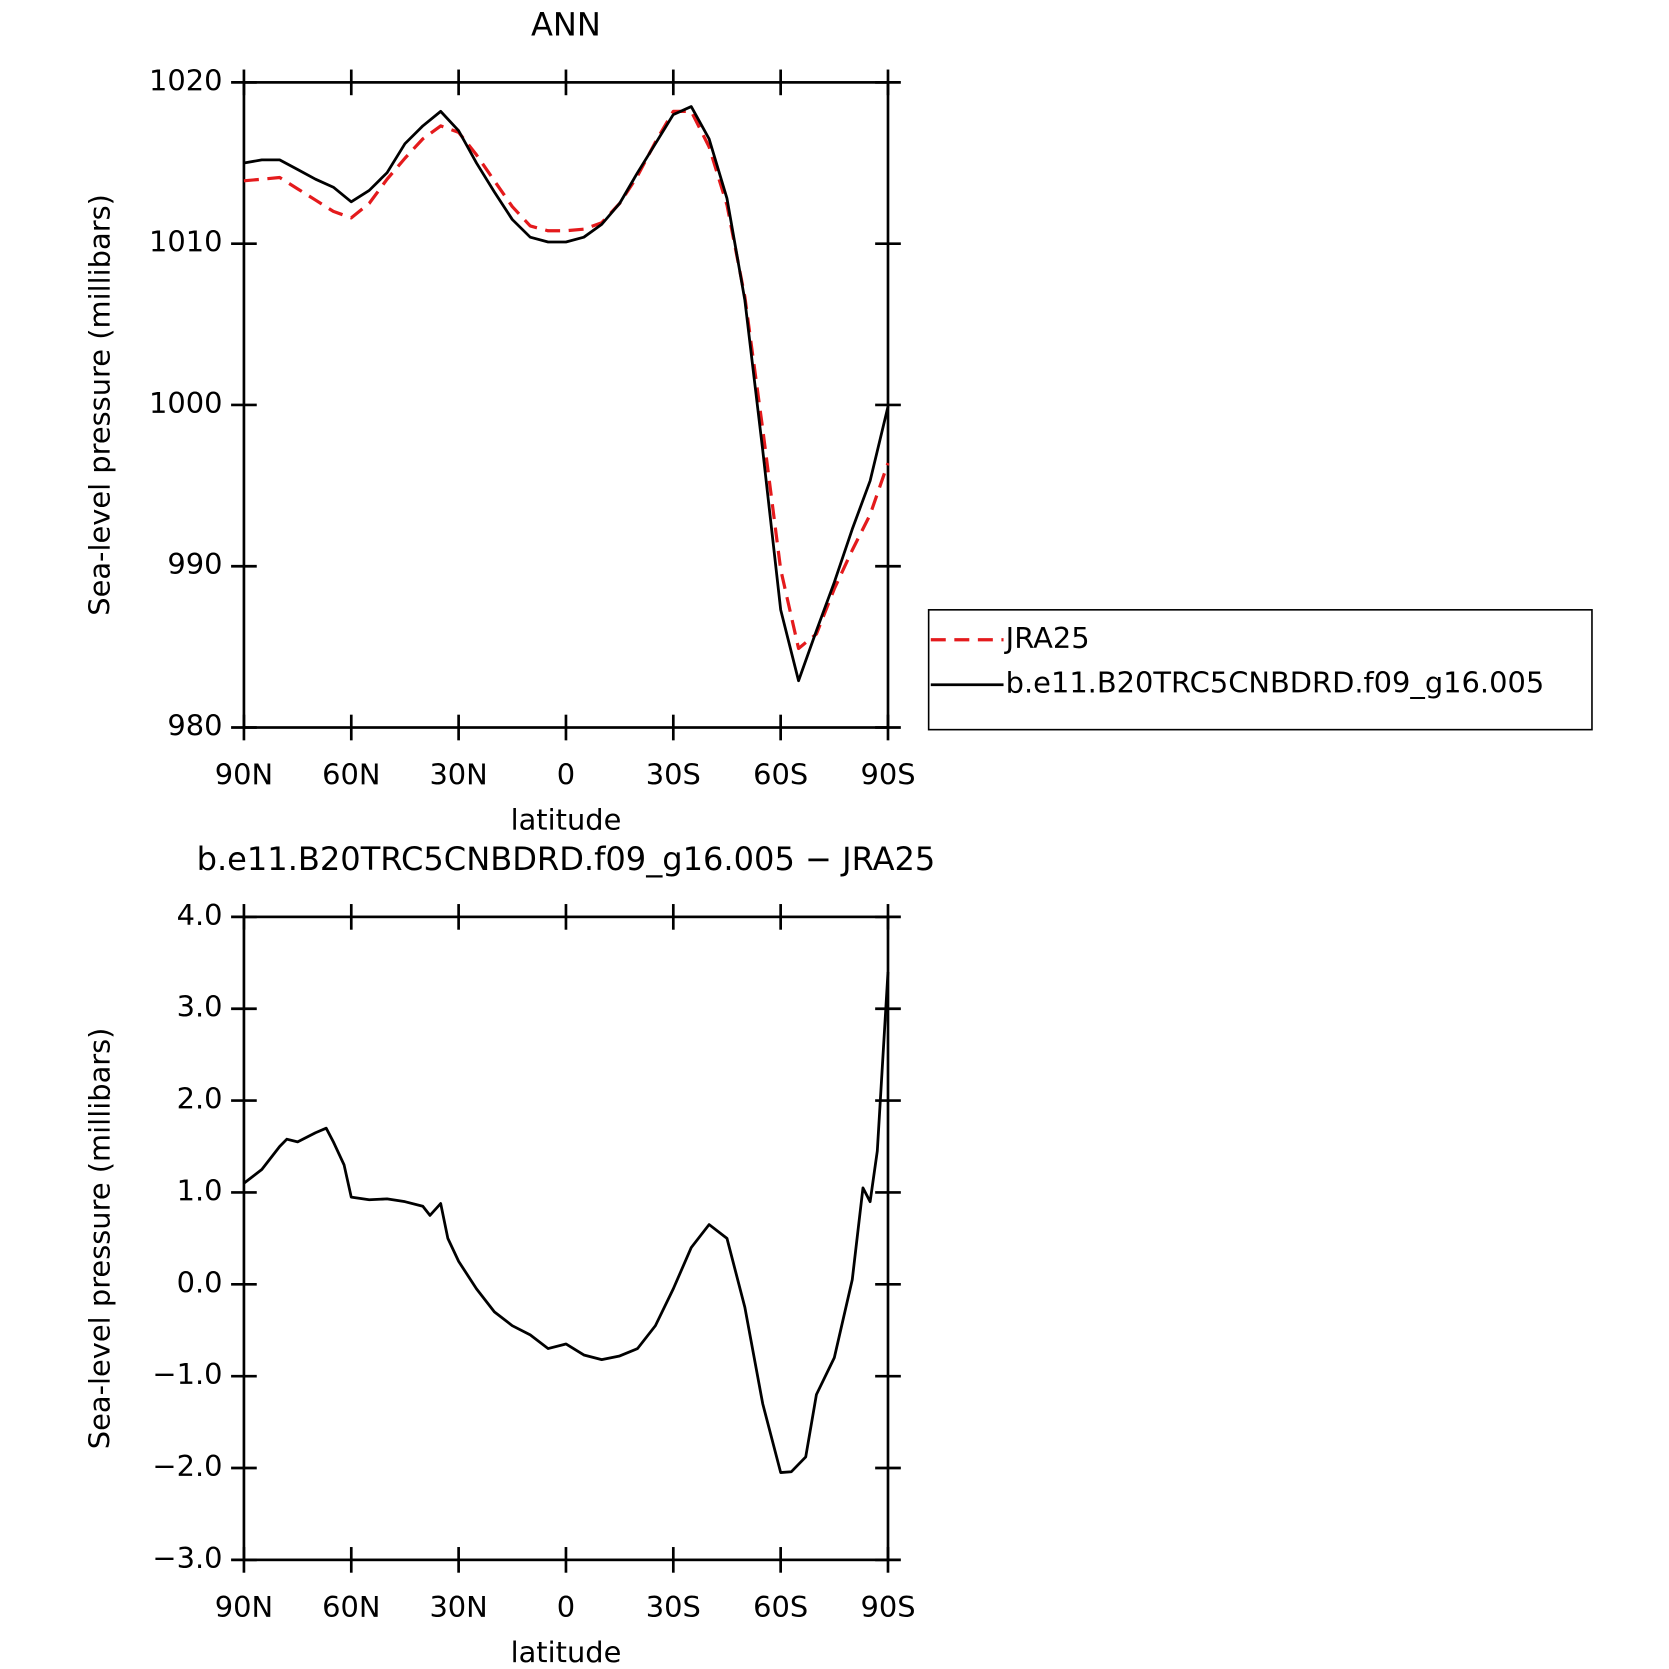  I want to click on legend-box, so click(1260, 670).